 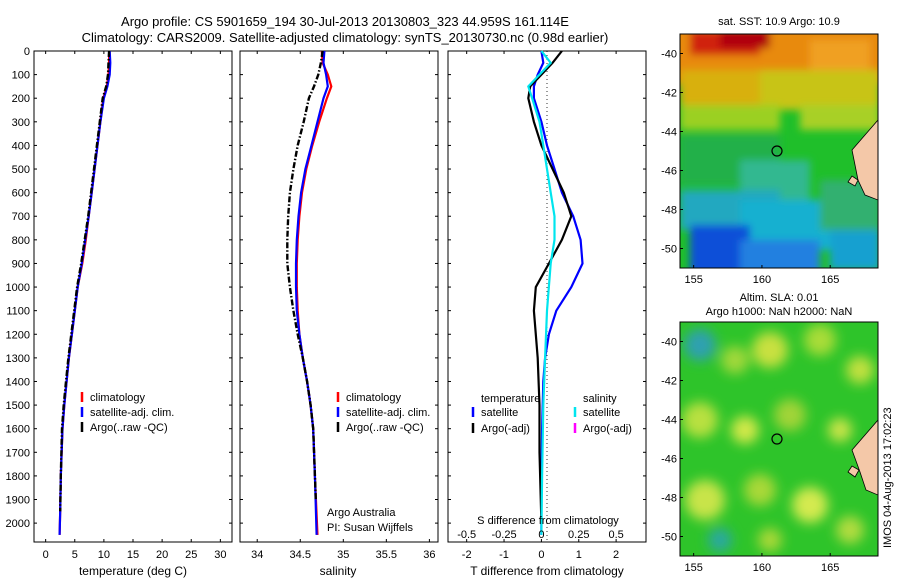 What do you see at coordinates (18, 430) in the screenshot?
I see `y-tick-label: 1600` at bounding box center [18, 430].